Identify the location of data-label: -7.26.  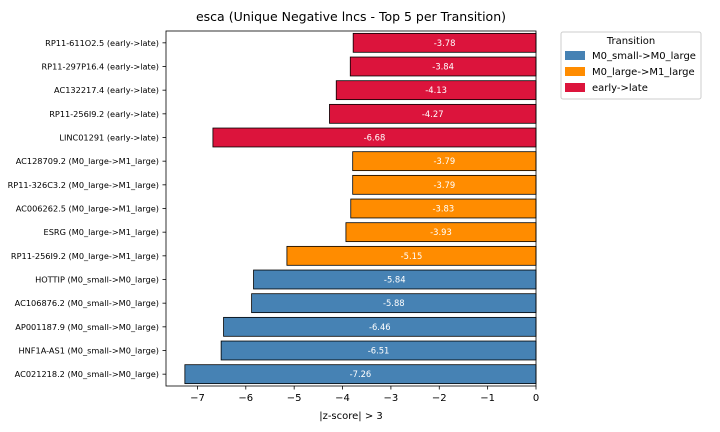
(361, 374).